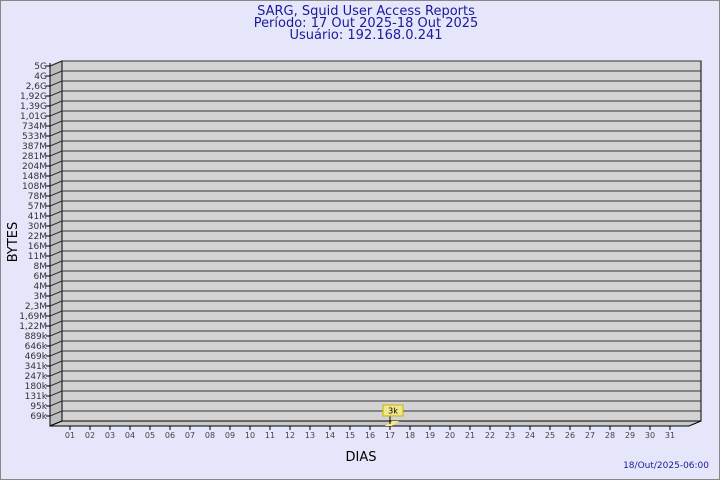  Describe the element at coordinates (550, 435) in the screenshot. I see `x-tick-label: 25` at that location.